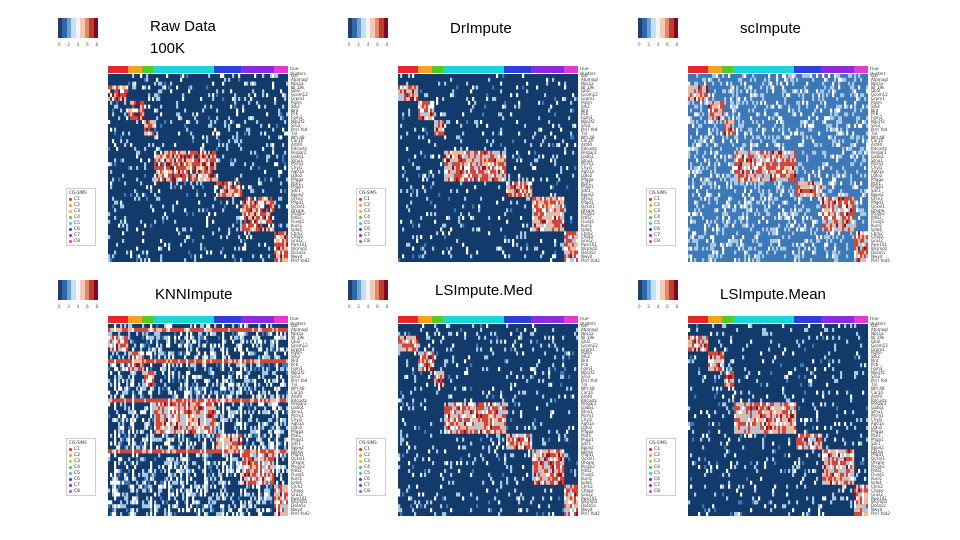  I want to click on gene-label: Ptal1, so click(296, 183).